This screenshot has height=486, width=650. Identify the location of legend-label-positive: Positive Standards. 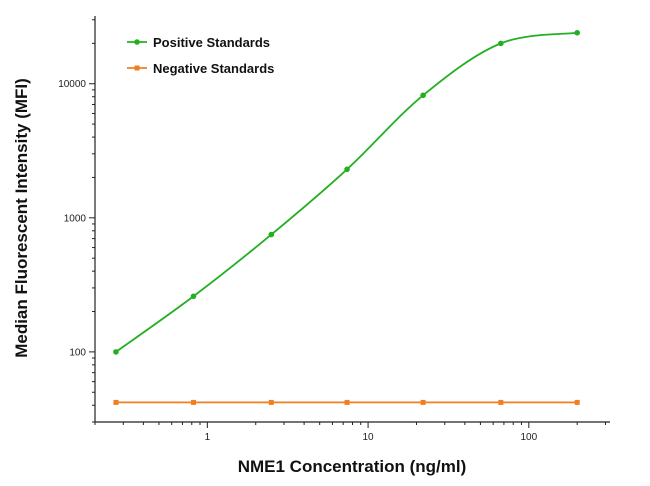
(211, 42).